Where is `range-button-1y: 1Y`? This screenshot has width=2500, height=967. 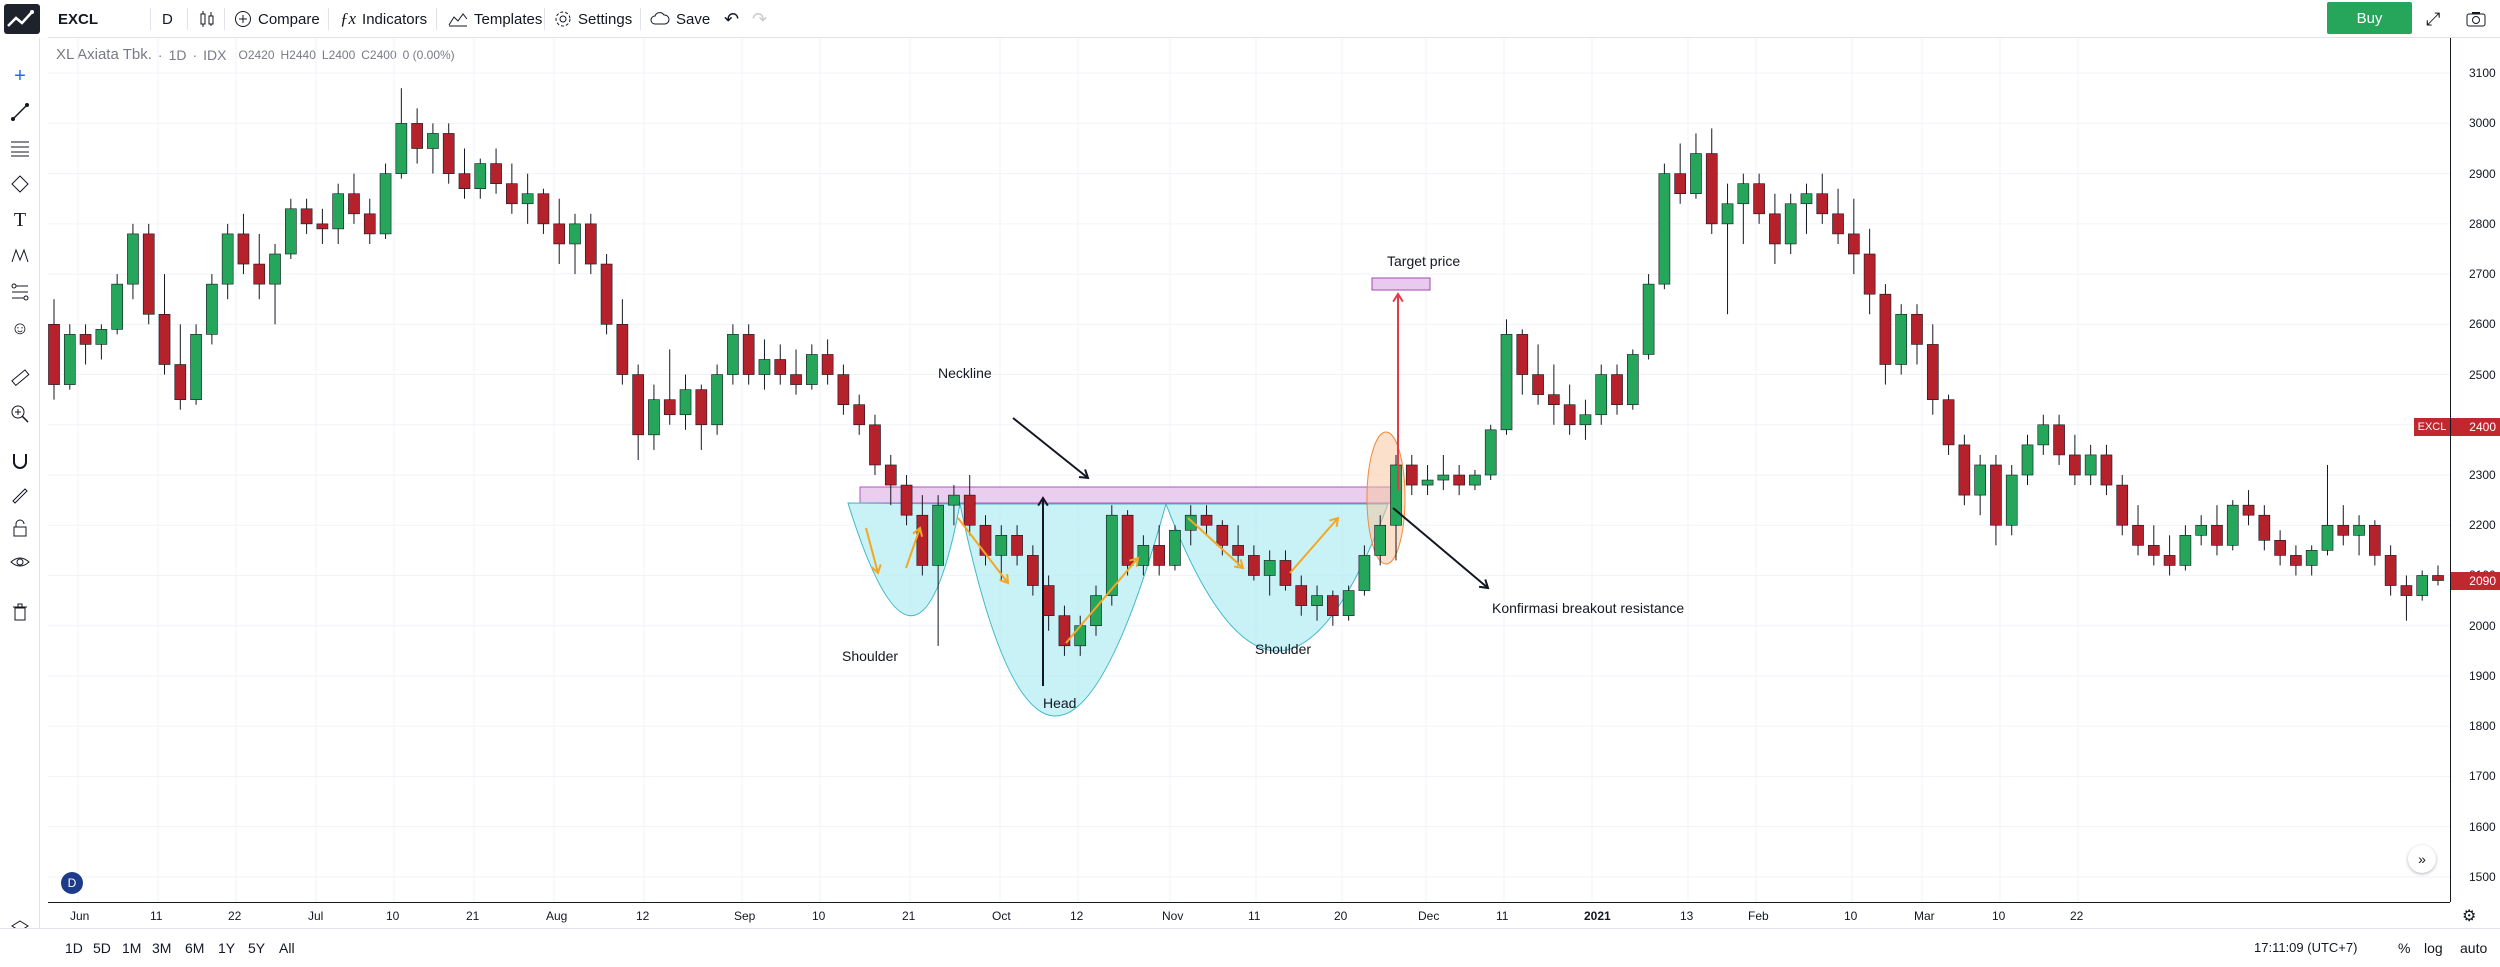 range-button-1y: 1Y is located at coordinates (227, 948).